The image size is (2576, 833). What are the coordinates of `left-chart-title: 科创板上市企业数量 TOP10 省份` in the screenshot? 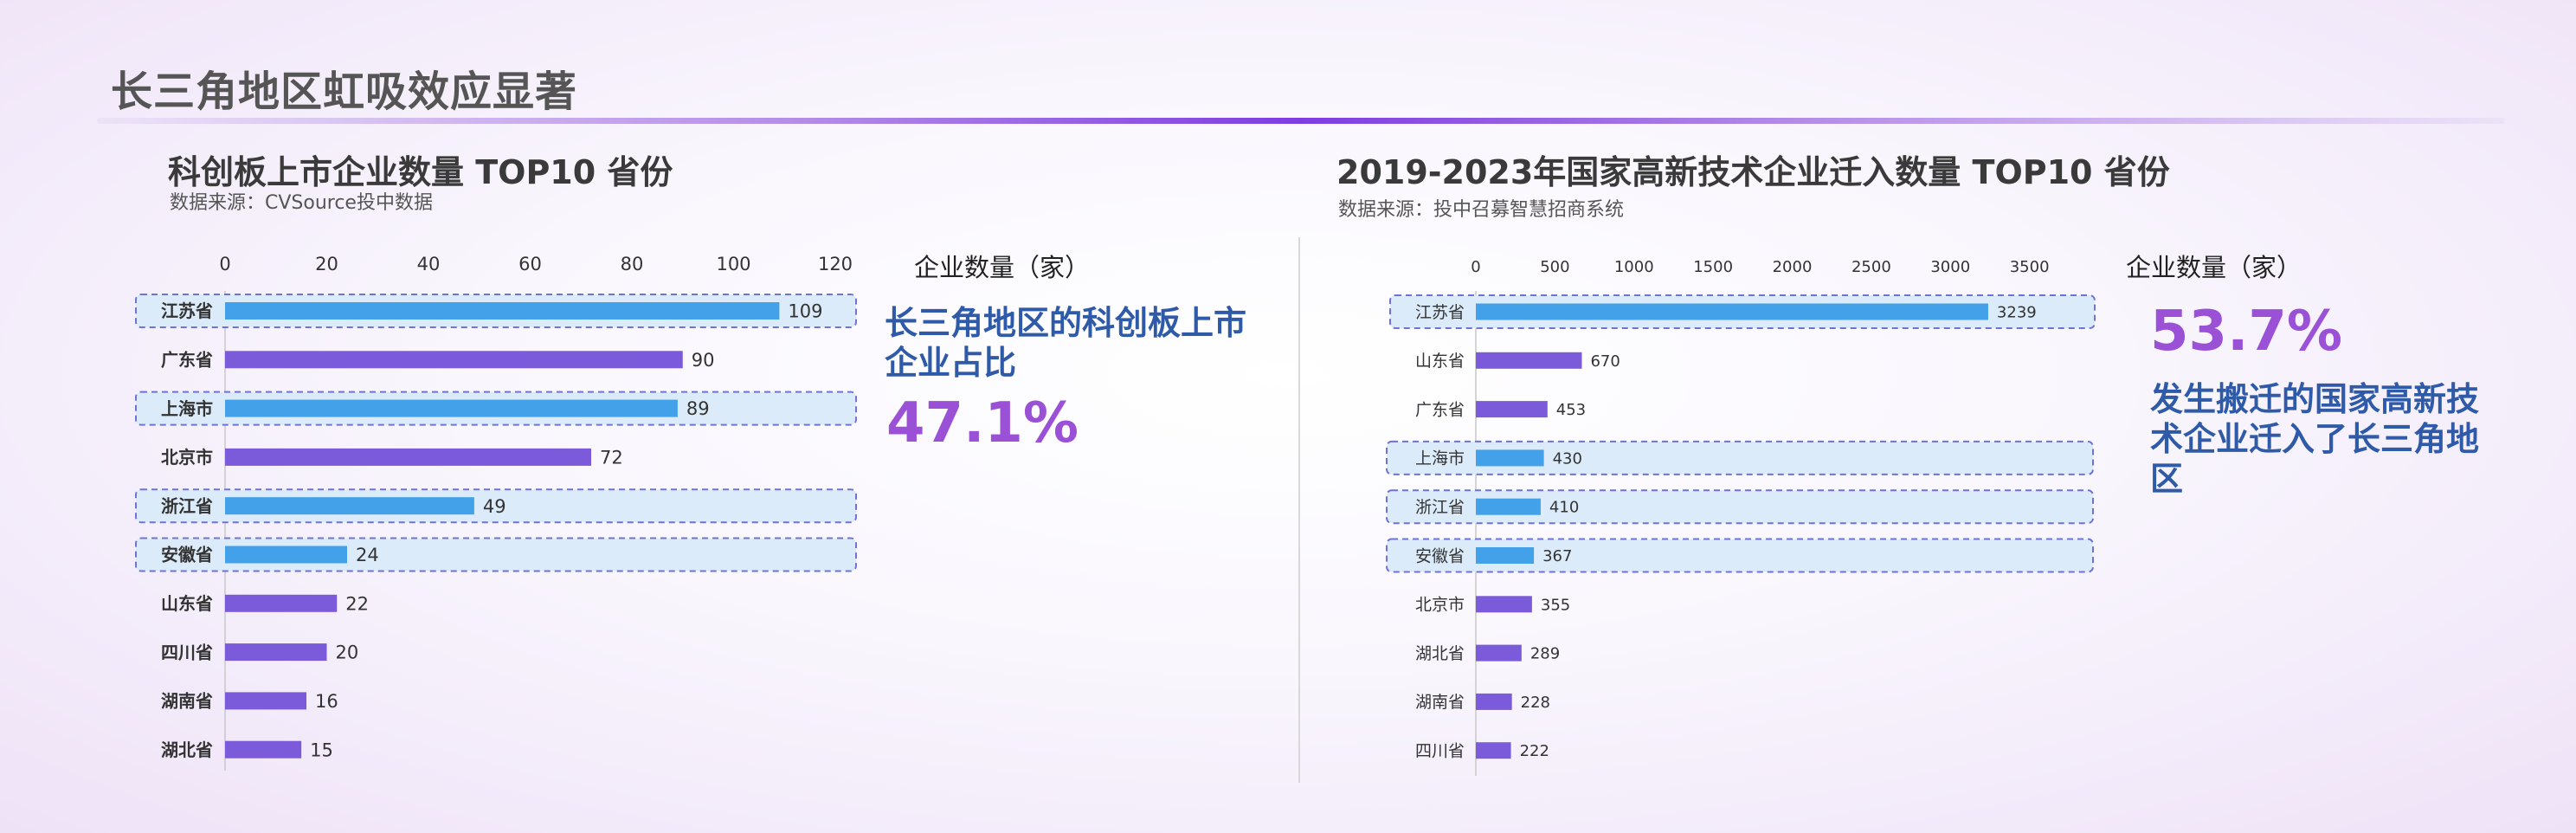 It's located at (420, 172).